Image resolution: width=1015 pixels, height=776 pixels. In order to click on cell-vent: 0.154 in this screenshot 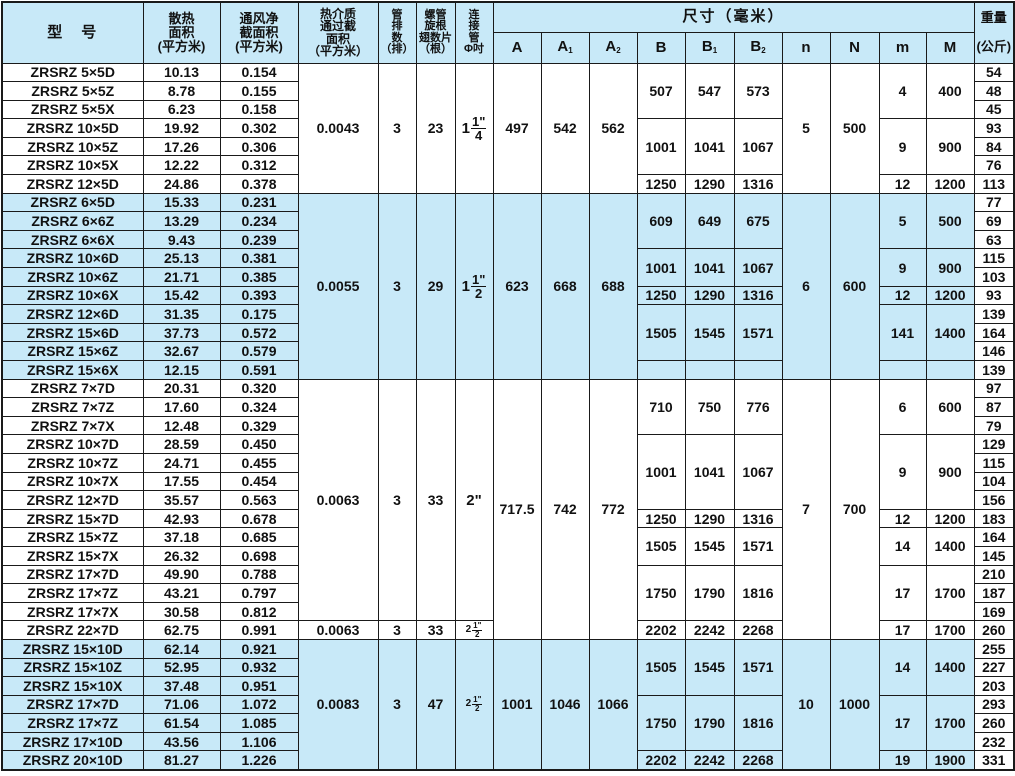, I will do `click(259, 72)`.